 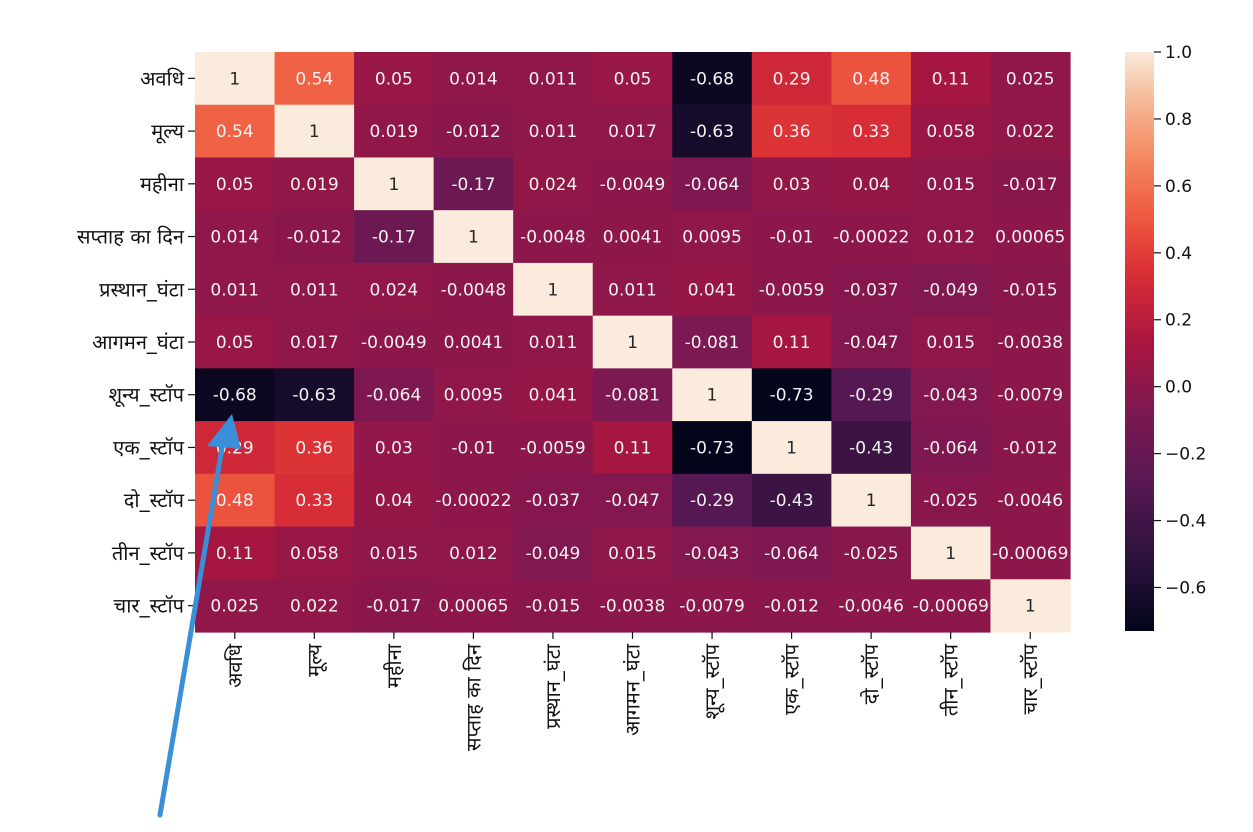 I want to click on colorbar-tick-label: 0.0, so click(x=1178, y=388).